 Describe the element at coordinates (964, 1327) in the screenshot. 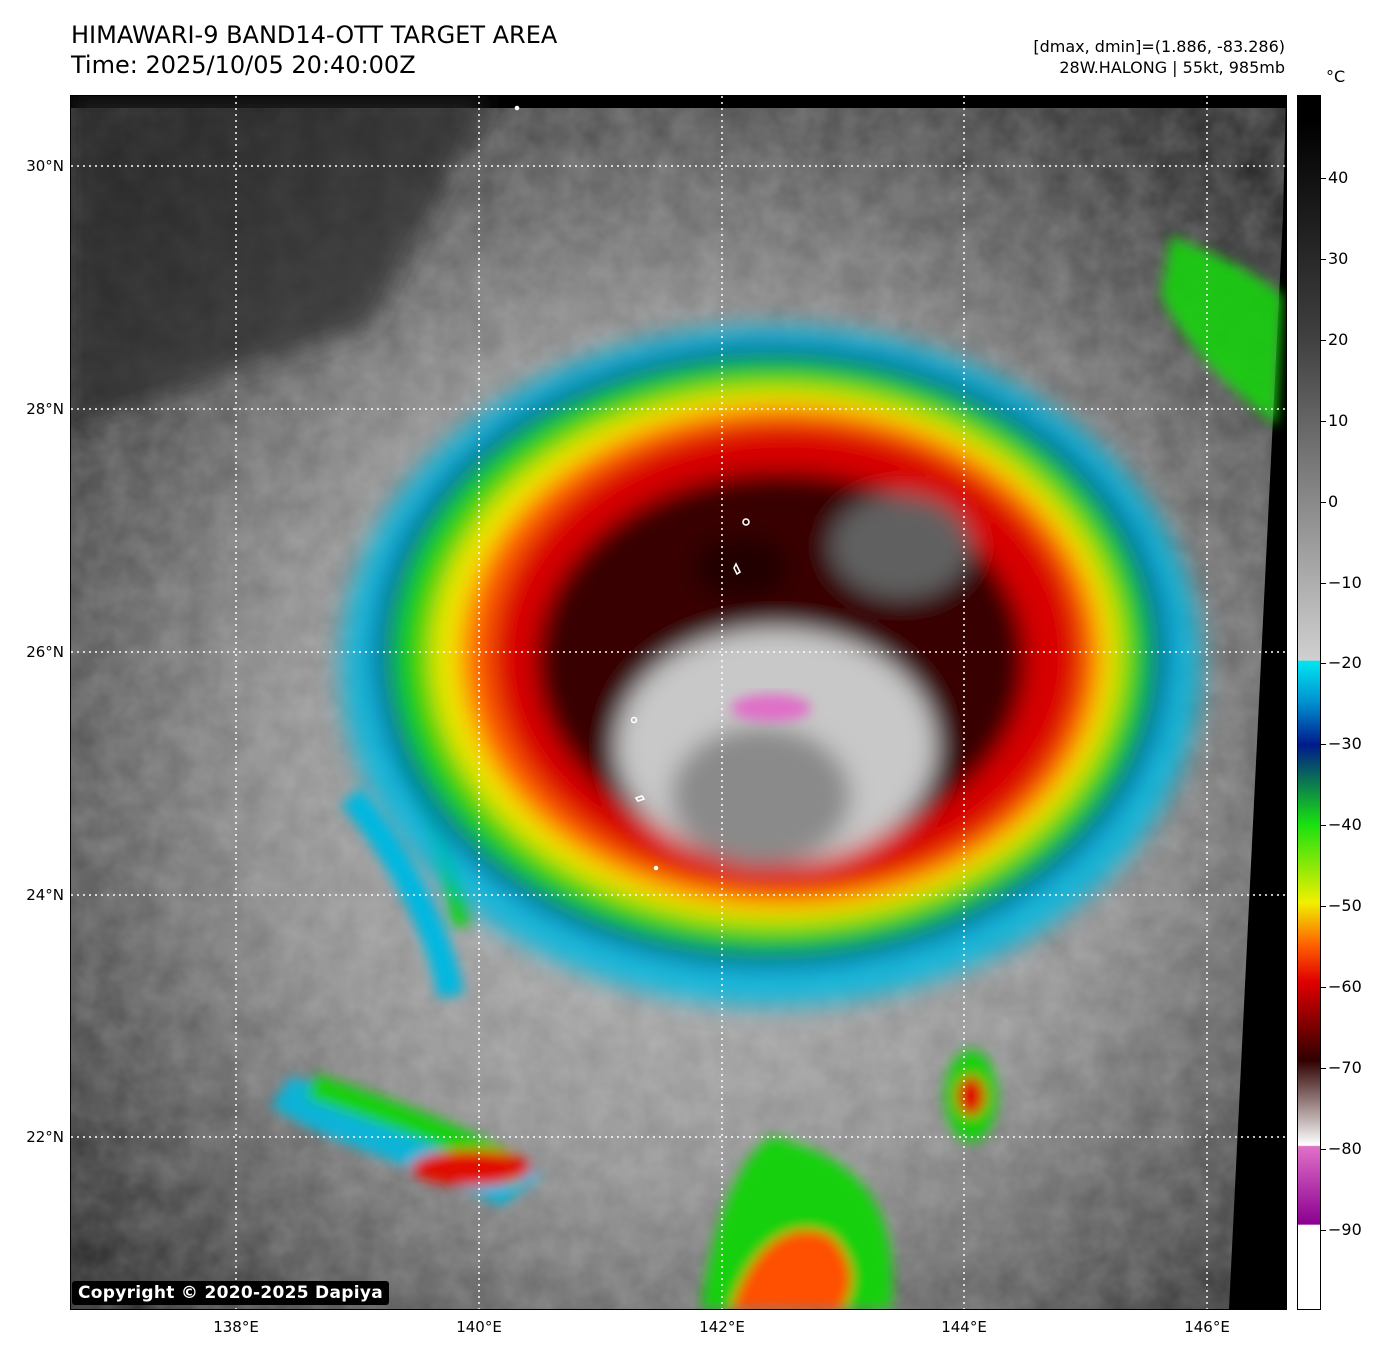

I see `lon-label-144e: 144°E` at that location.